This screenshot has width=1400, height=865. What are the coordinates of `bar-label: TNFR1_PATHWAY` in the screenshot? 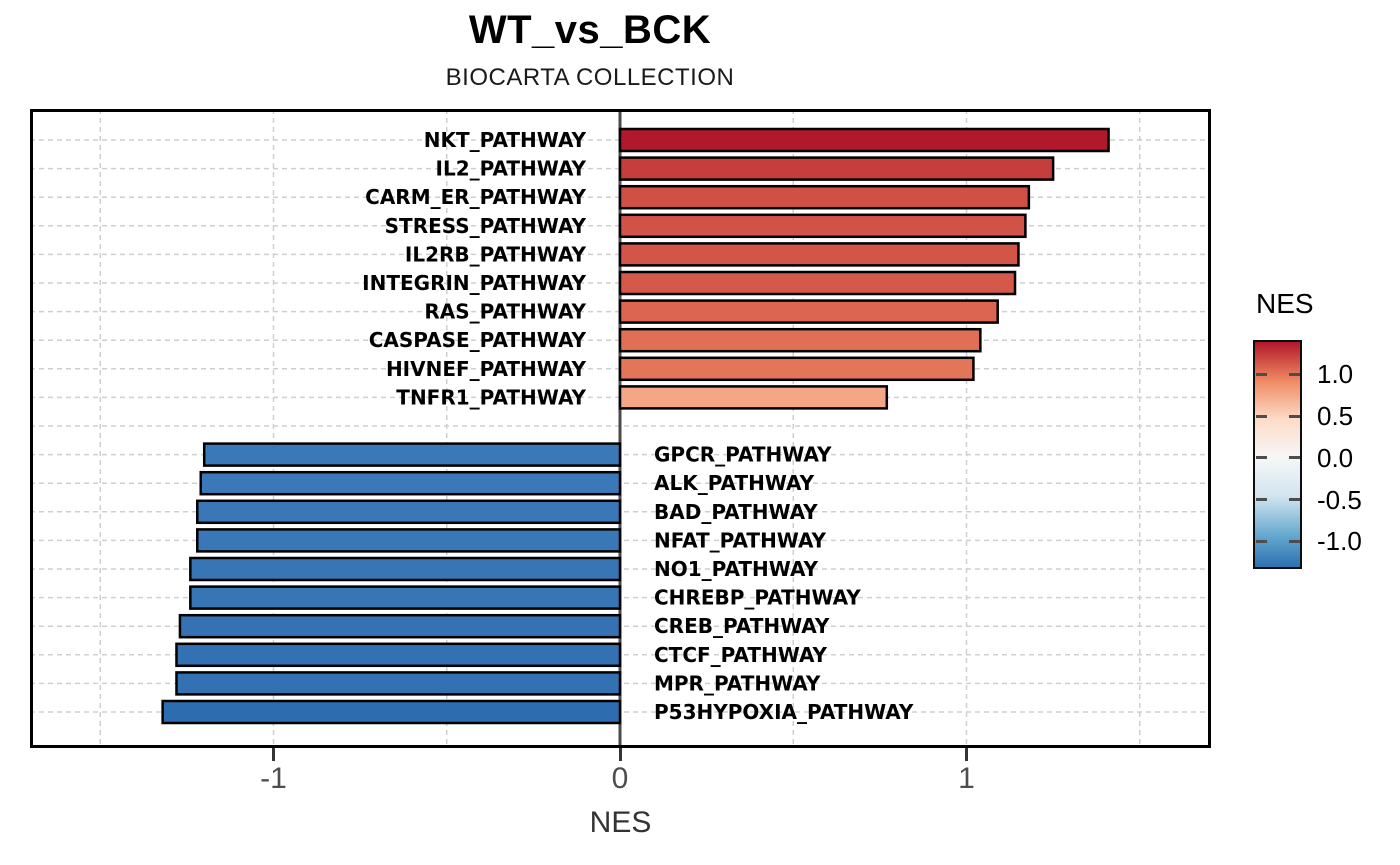 It's located at (491, 397).